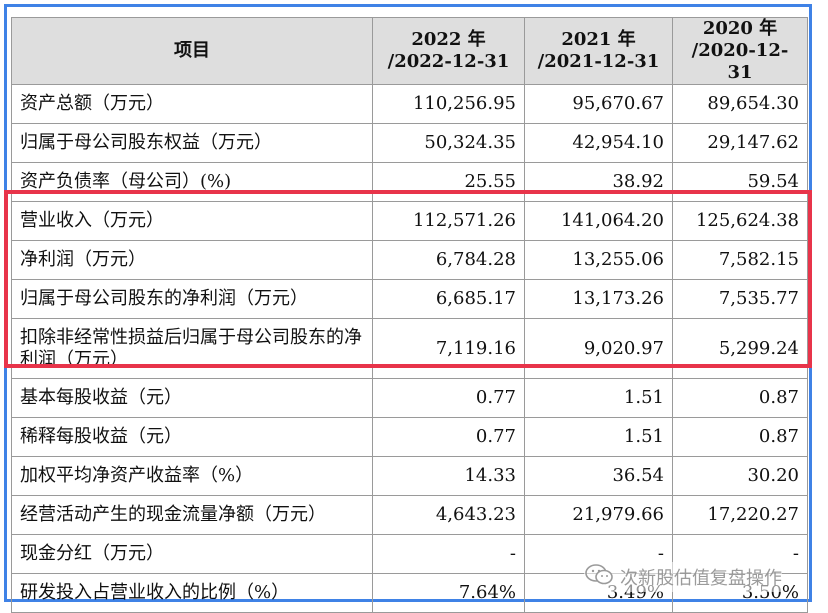 The width and height of the screenshot is (828, 613). I want to click on row-label: 现金分红（万元）, so click(192, 554).